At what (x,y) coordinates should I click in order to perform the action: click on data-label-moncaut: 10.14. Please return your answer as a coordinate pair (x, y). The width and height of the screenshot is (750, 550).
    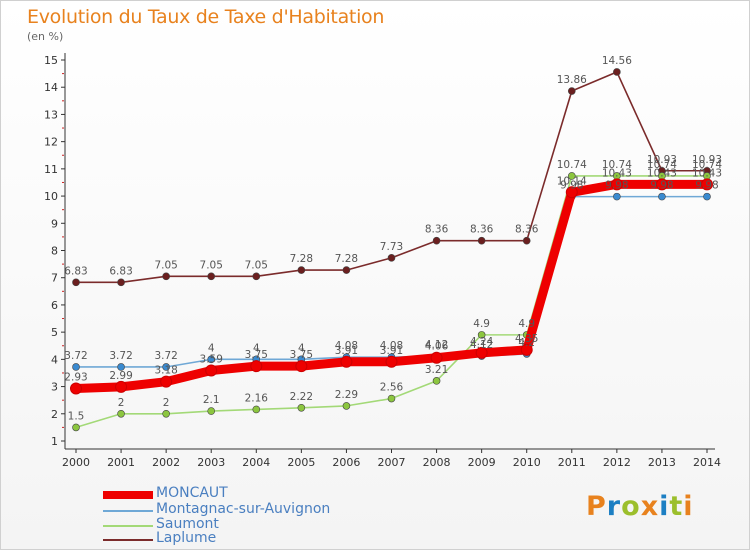
    Looking at the image, I should click on (572, 181).